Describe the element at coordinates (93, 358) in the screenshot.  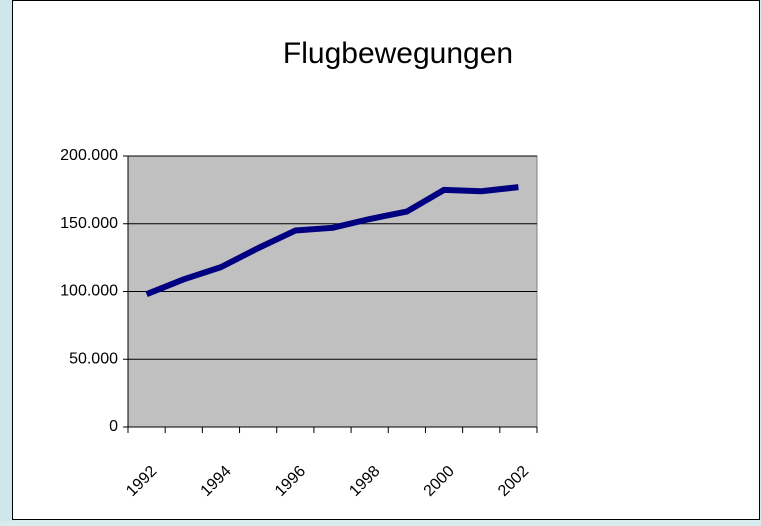
I see `y-tick-label: 50.000` at that location.